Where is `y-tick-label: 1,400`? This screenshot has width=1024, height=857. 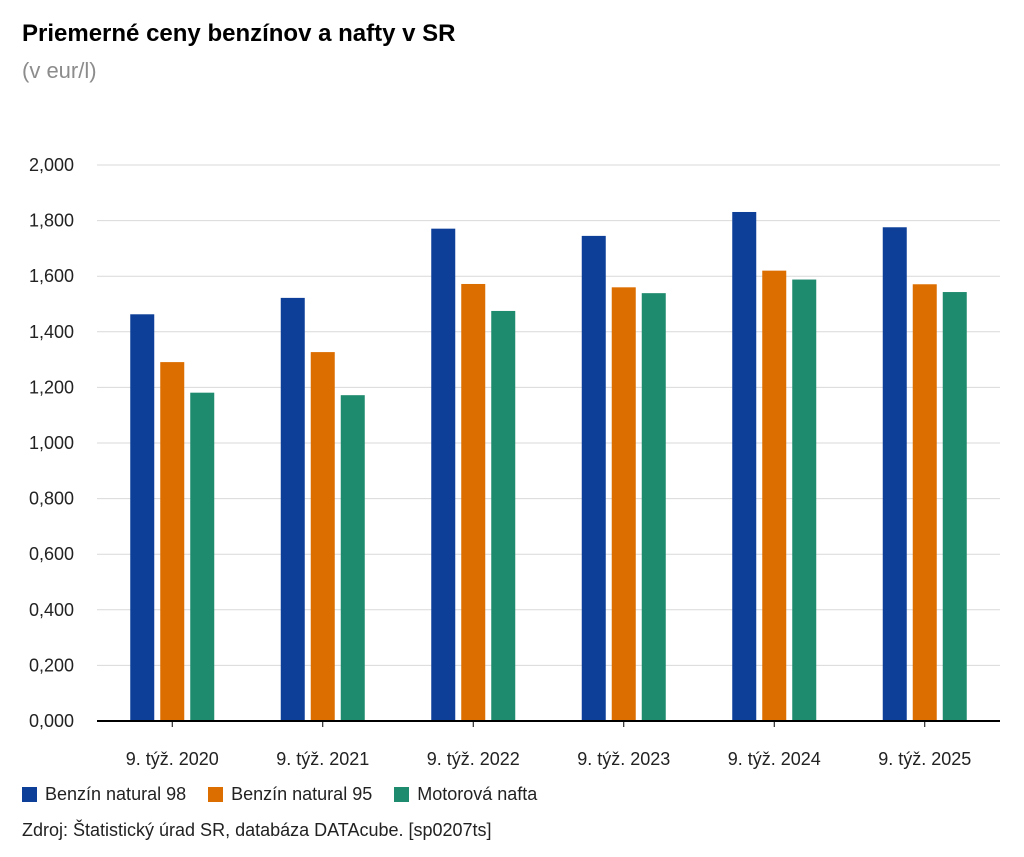
y-tick-label: 1,400 is located at coordinates (51, 332).